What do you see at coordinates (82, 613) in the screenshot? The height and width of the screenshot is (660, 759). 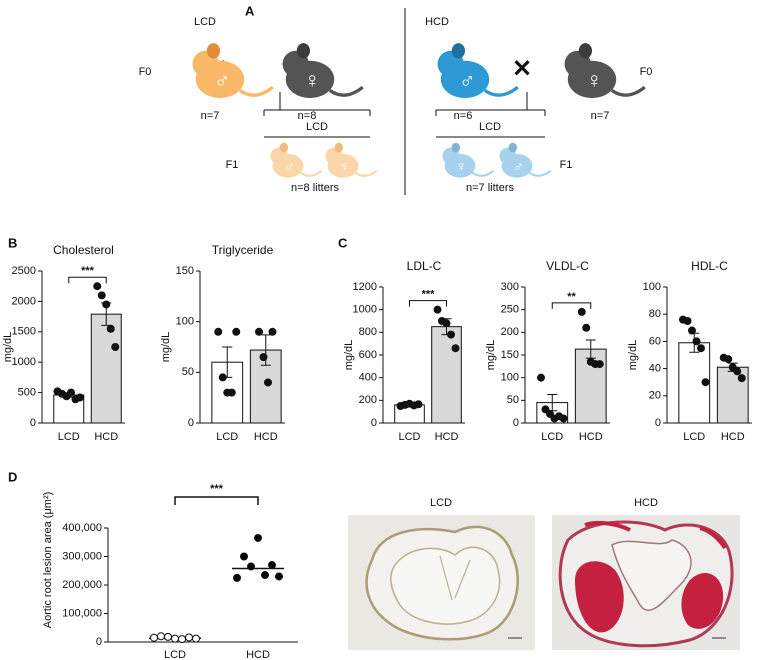 I see `y-tick-label: 100,000` at bounding box center [82, 613].